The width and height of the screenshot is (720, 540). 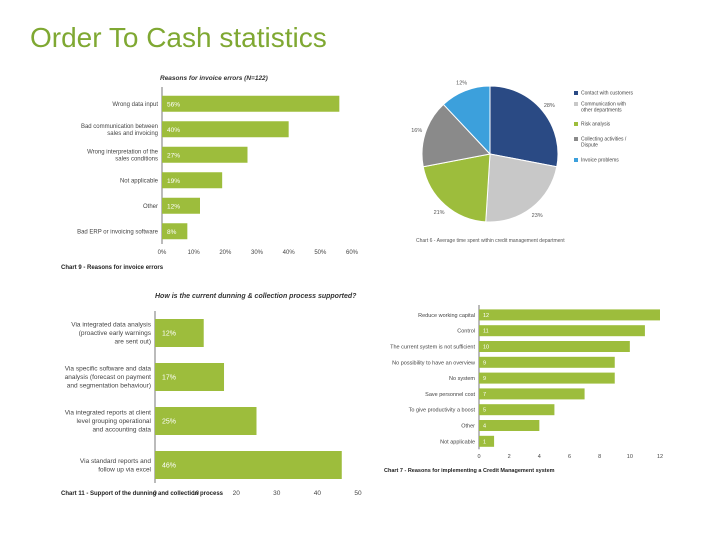 What do you see at coordinates (173, 104) in the screenshot?
I see `bar-value-label: 56%` at bounding box center [173, 104].